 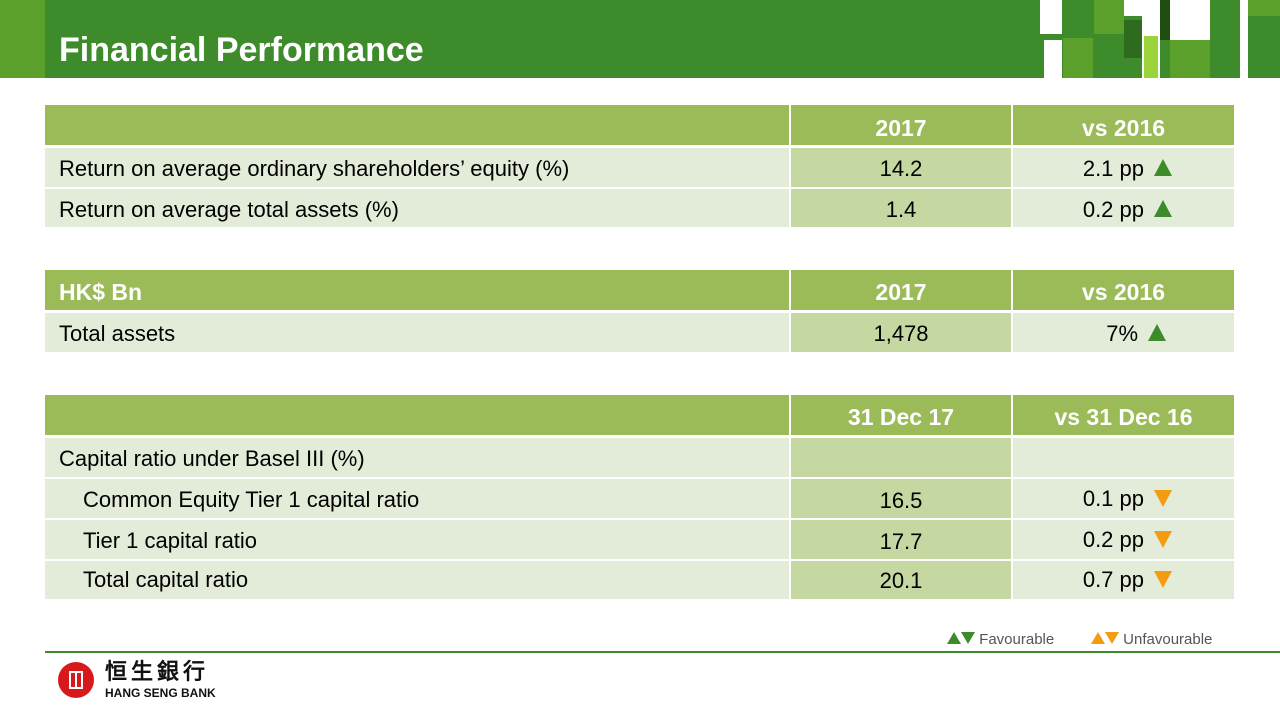 What do you see at coordinates (160, 693) in the screenshot?
I see `logo-english-text: HANG SENG BANK` at bounding box center [160, 693].